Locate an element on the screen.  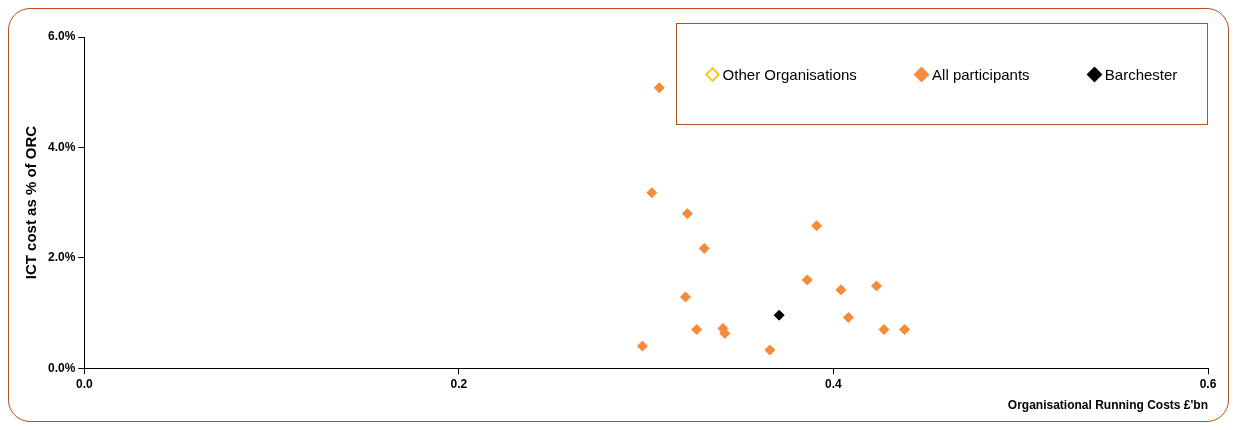
x-tick-label: 0.2 is located at coordinates (459, 383).